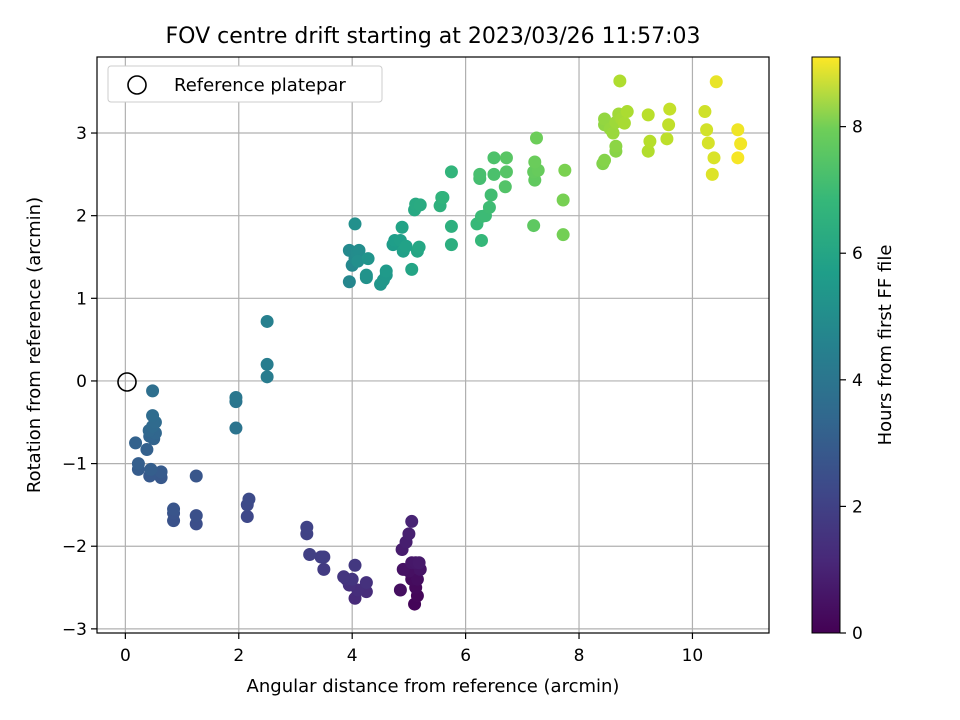 The image size is (960, 720). What do you see at coordinates (857, 634) in the screenshot?
I see `colorbar-tick-label: 0` at bounding box center [857, 634].